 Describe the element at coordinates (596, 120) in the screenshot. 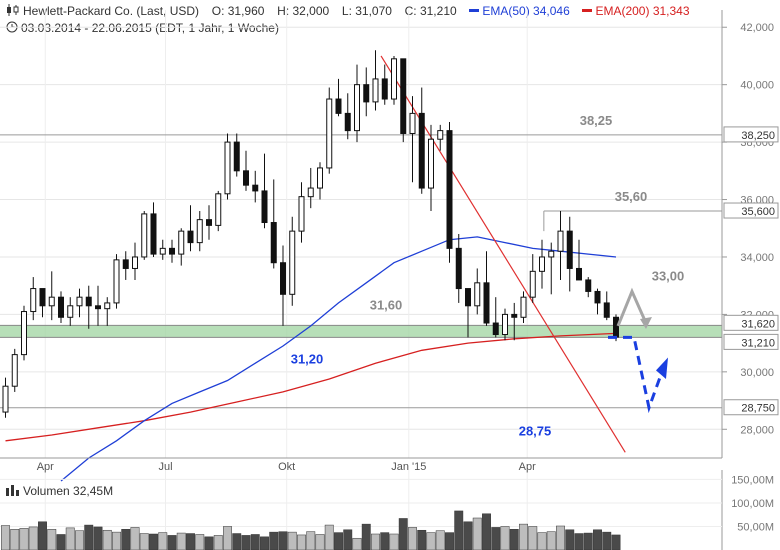

I see `level-label-3825: 38,25` at that location.